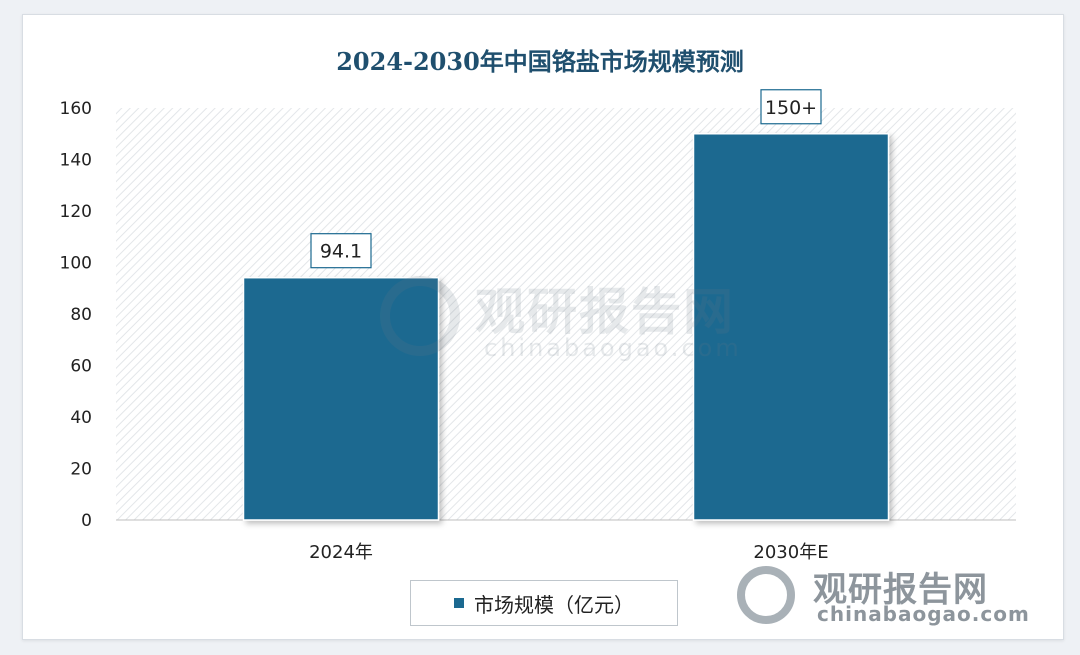  Describe the element at coordinates (86, 521) in the screenshot. I see `y-tick-label: 0` at that location.